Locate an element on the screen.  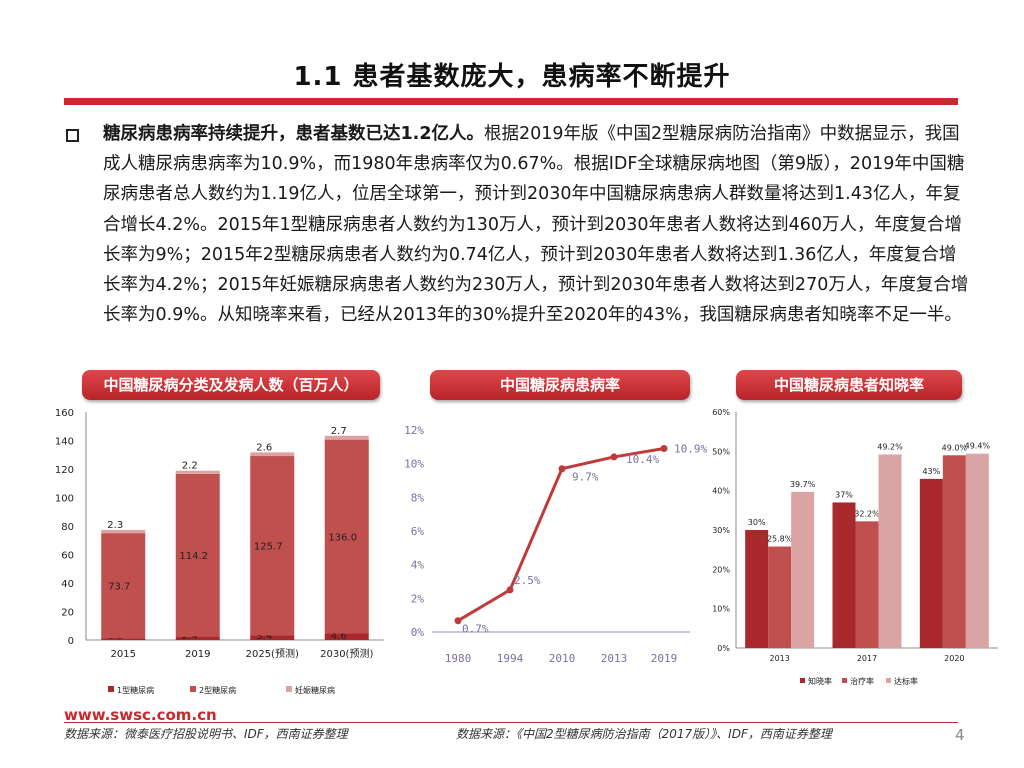
y-tick-label: 12% is located at coordinates (414, 430).